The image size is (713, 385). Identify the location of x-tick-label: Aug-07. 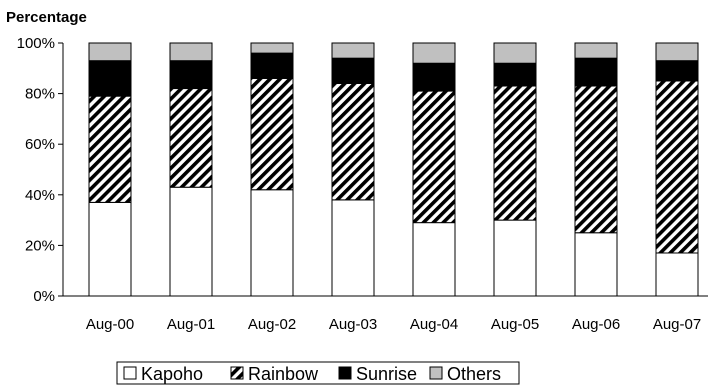
(677, 324).